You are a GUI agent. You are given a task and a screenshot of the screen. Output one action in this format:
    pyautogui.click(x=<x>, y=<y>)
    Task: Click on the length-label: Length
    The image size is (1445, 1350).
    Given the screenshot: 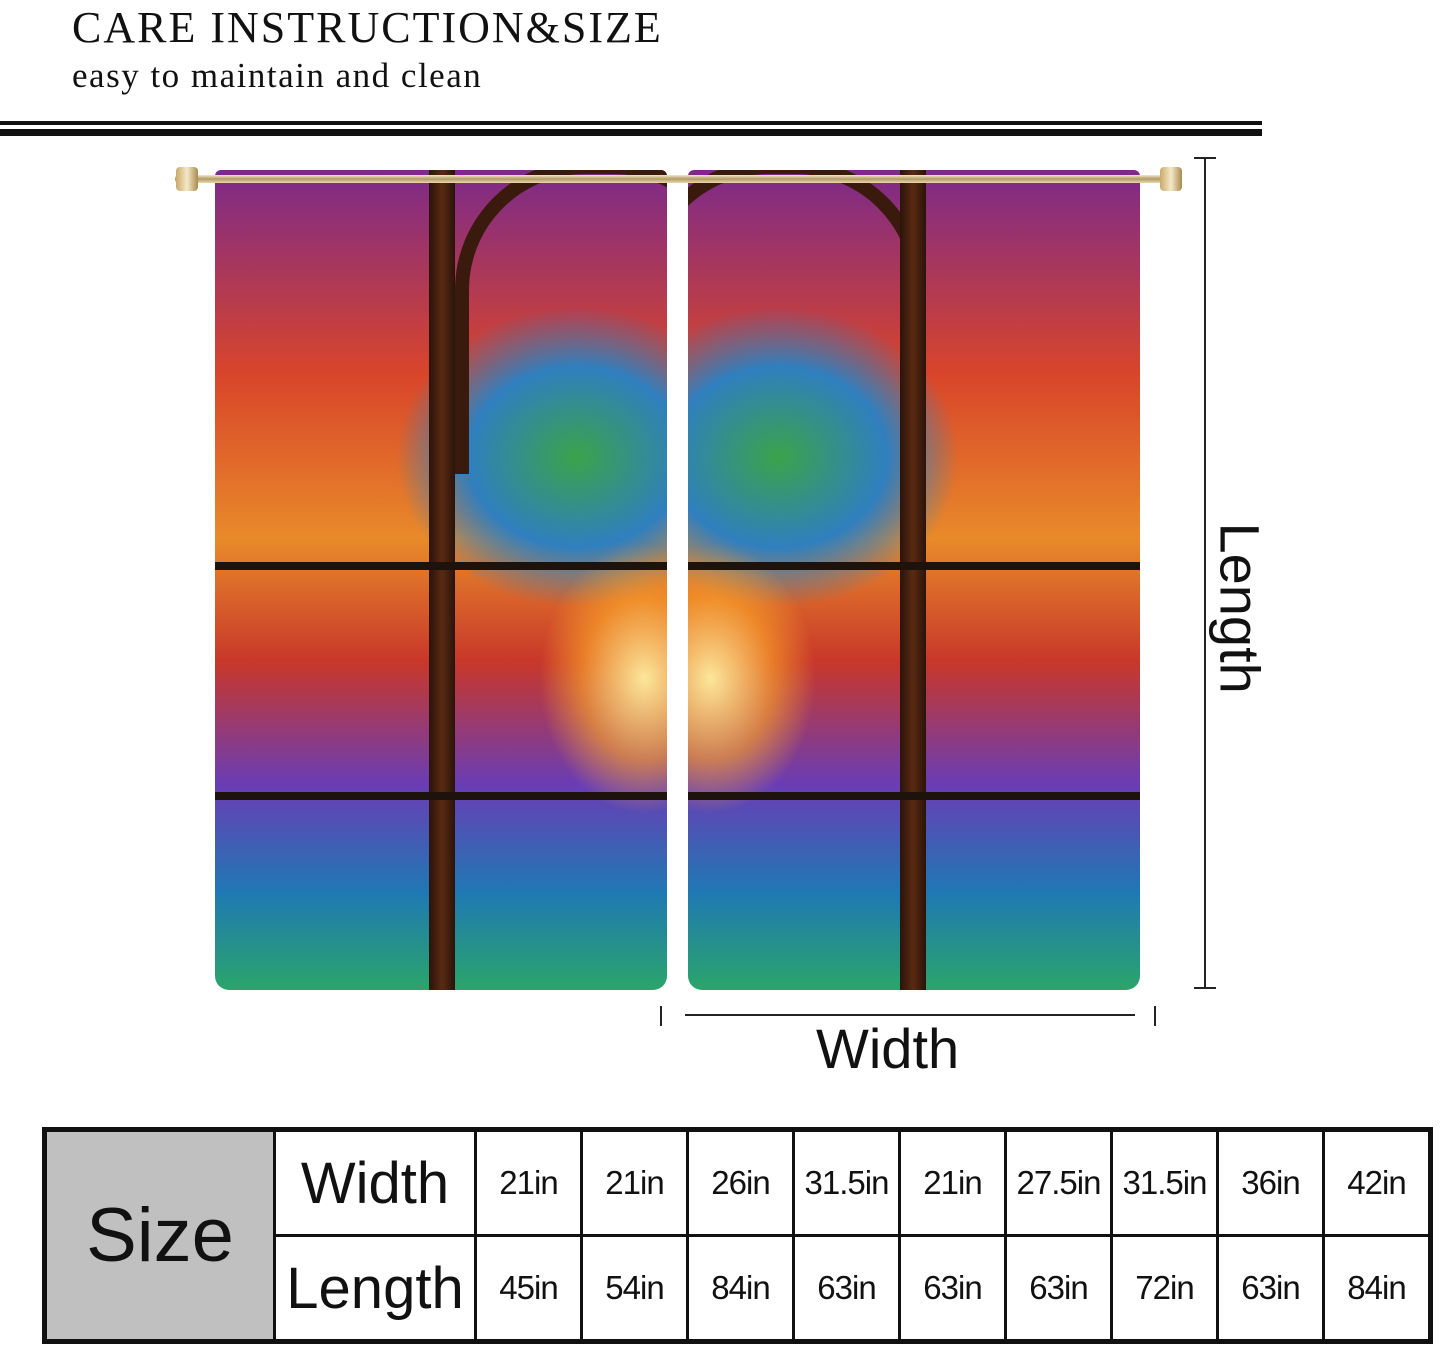 What is the action you would take?
    pyautogui.click(x=1240, y=608)
    